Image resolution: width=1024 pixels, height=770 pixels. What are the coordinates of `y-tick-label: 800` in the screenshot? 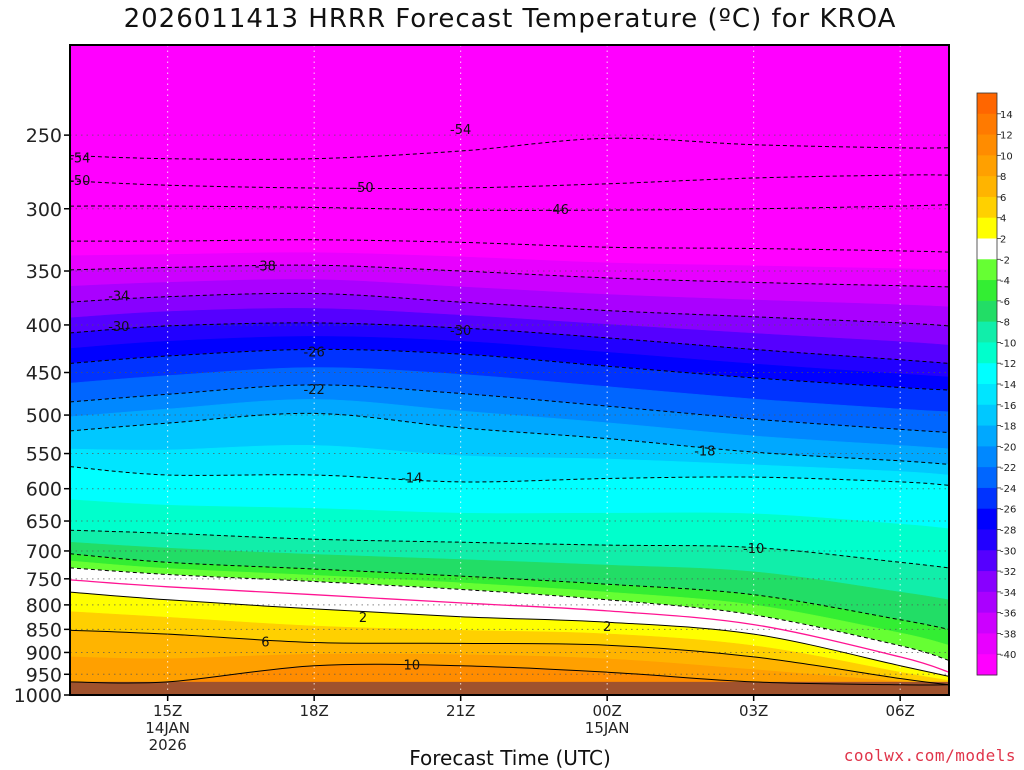 It's located at (44, 606).